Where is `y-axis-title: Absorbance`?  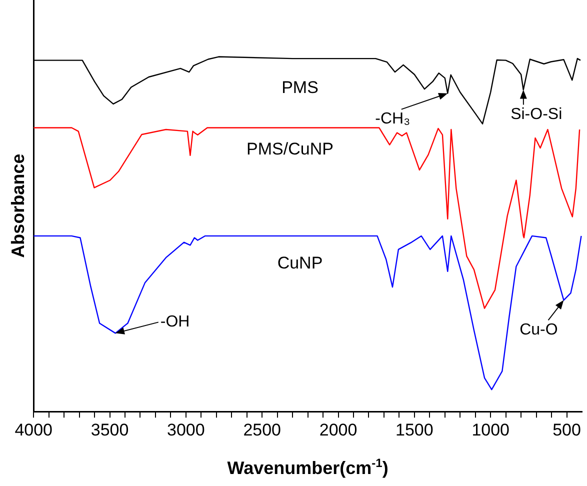
y-axis-title: Absorbance is located at coordinates (18, 206).